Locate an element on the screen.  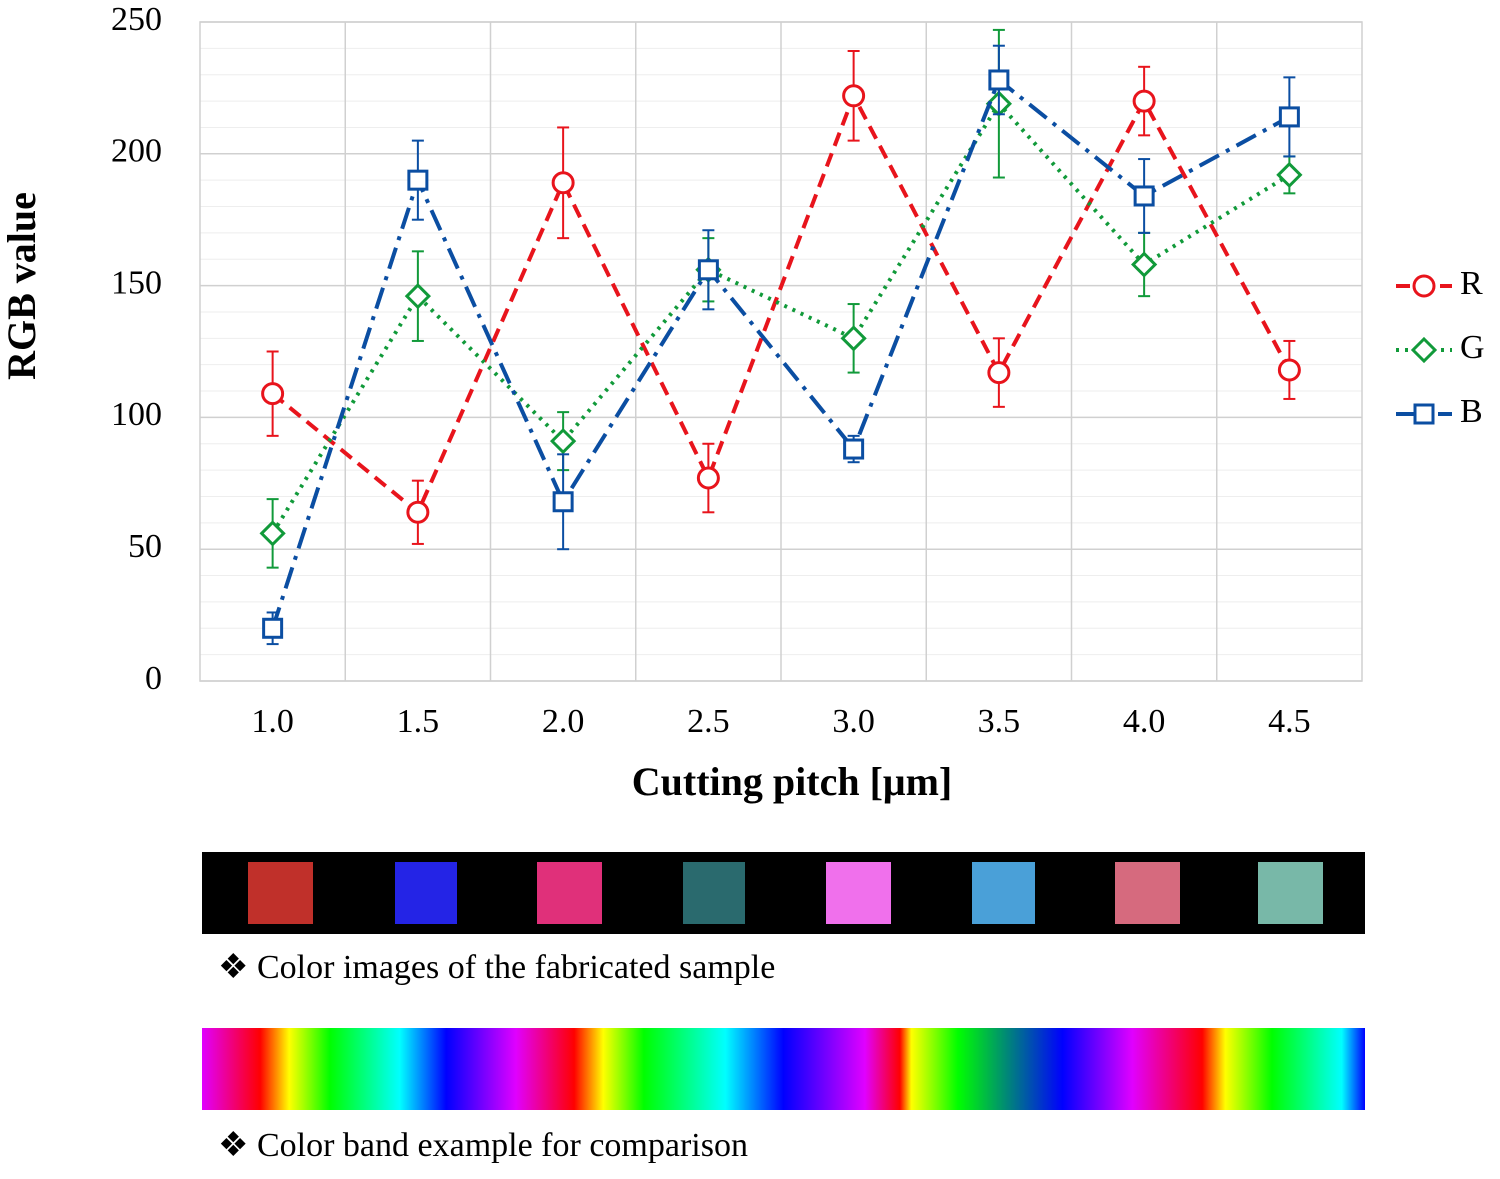
x-tick-label: 4.5 is located at coordinates (1289, 721).